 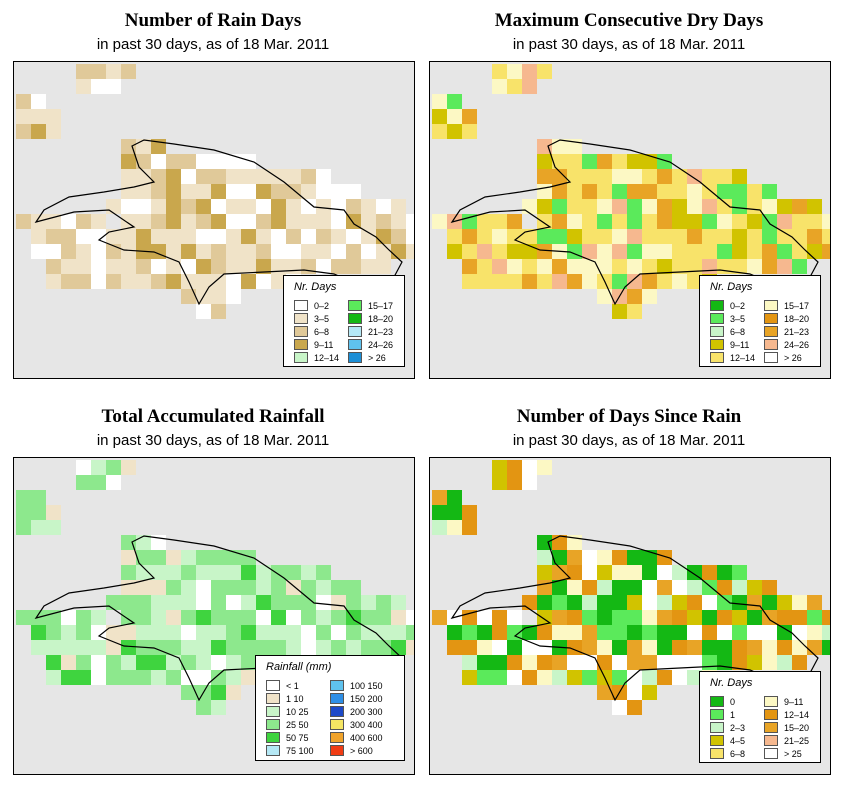 I want to click on legend-label: < 1, so click(x=292, y=686).